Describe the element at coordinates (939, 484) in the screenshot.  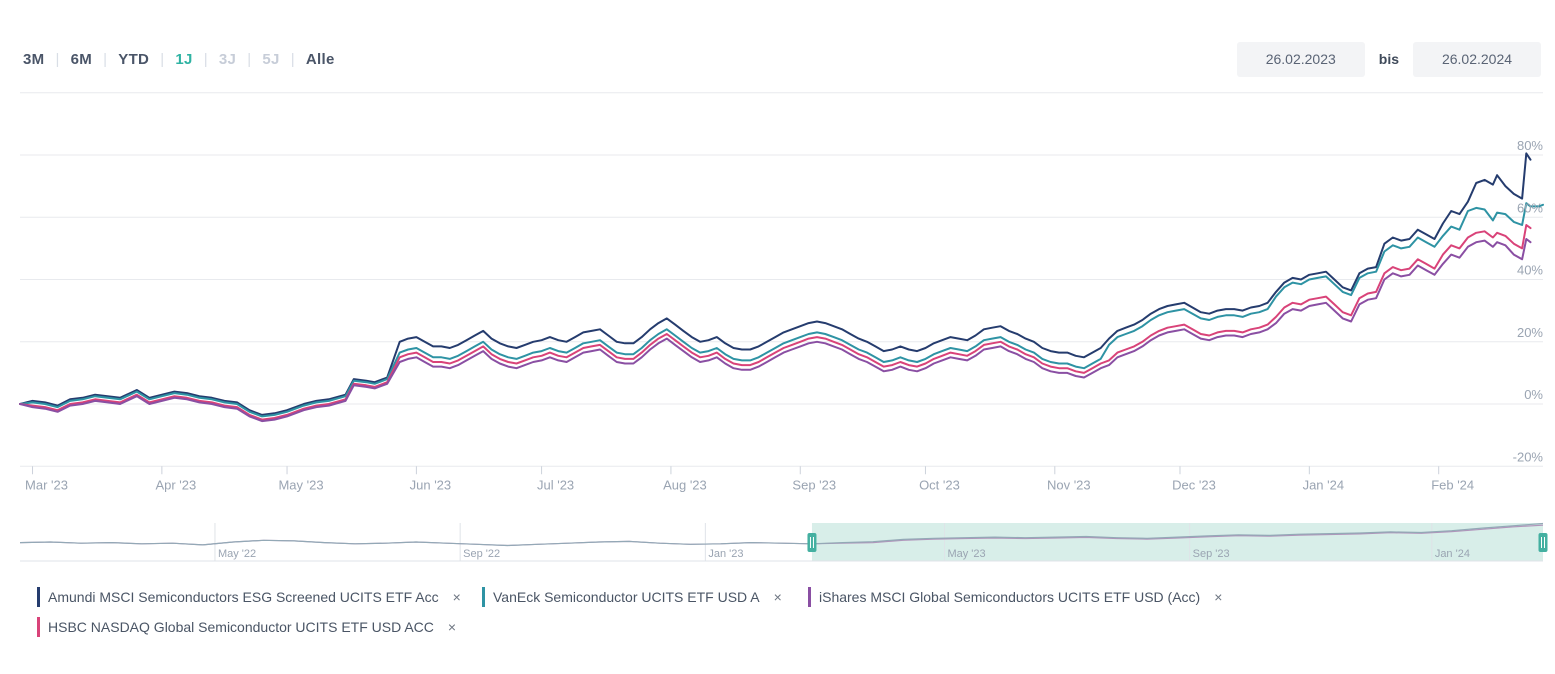
I see `x-axis-label: Oct '23` at that location.